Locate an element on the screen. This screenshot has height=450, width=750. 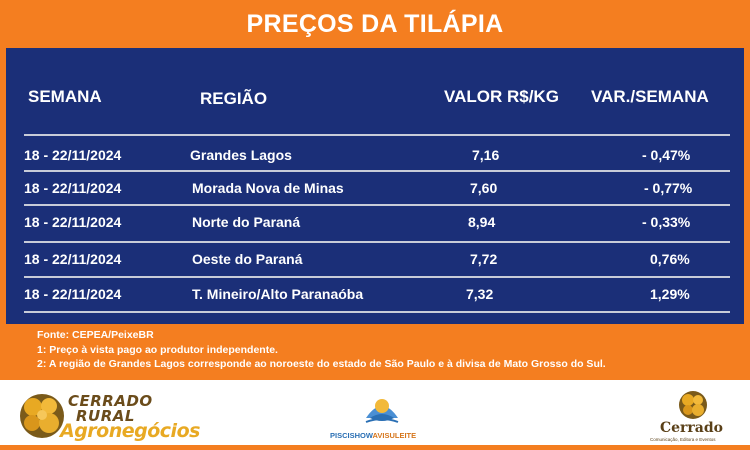
logo-agronegocios-text: Agronegócios is located at coordinates (130, 431).